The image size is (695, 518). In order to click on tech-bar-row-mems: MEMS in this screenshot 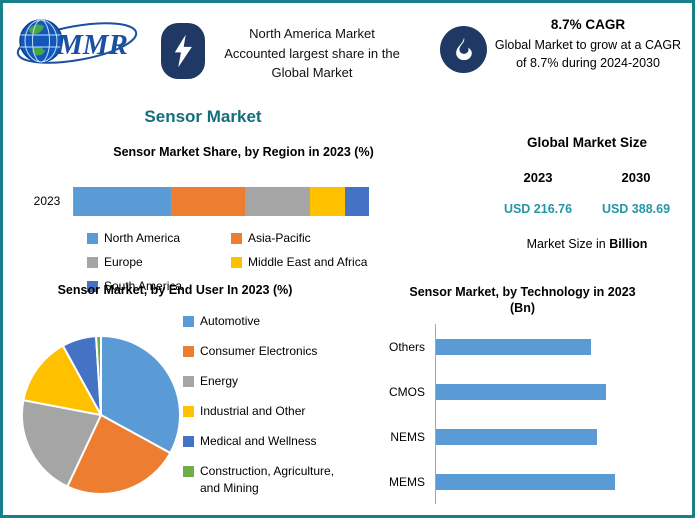, I will do `click(522, 482)`.